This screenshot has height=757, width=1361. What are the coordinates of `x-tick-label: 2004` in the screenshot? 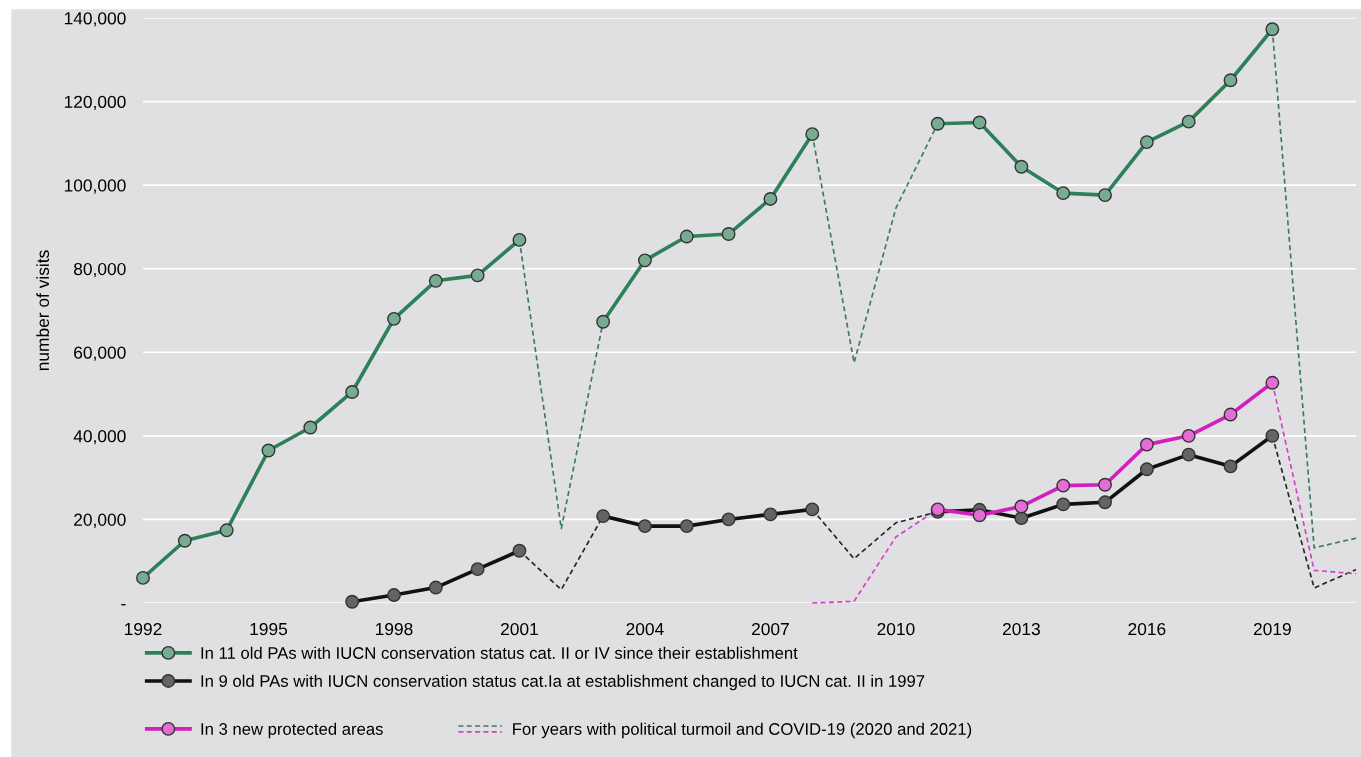 It's located at (645, 629).